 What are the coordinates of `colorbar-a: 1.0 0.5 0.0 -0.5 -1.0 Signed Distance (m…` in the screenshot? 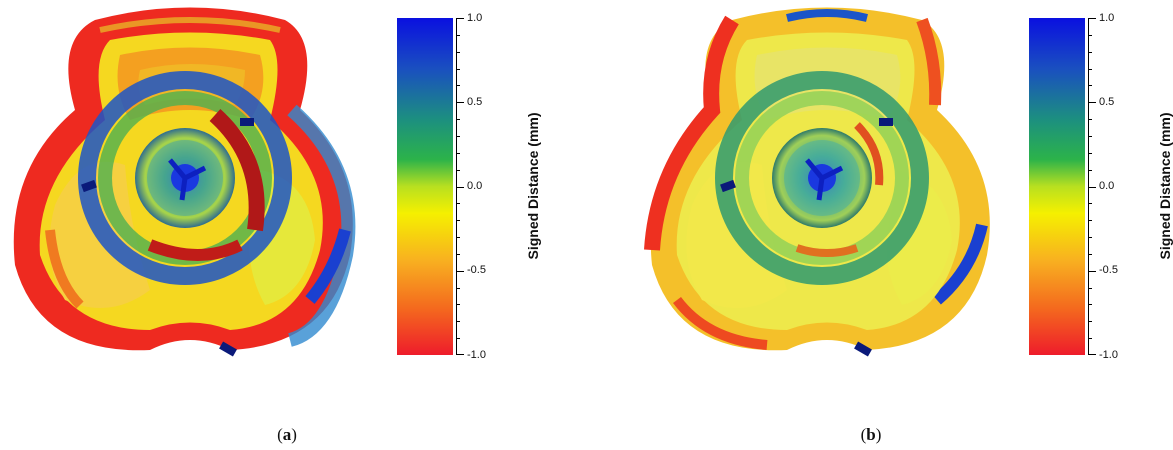 It's located at (469, 186).